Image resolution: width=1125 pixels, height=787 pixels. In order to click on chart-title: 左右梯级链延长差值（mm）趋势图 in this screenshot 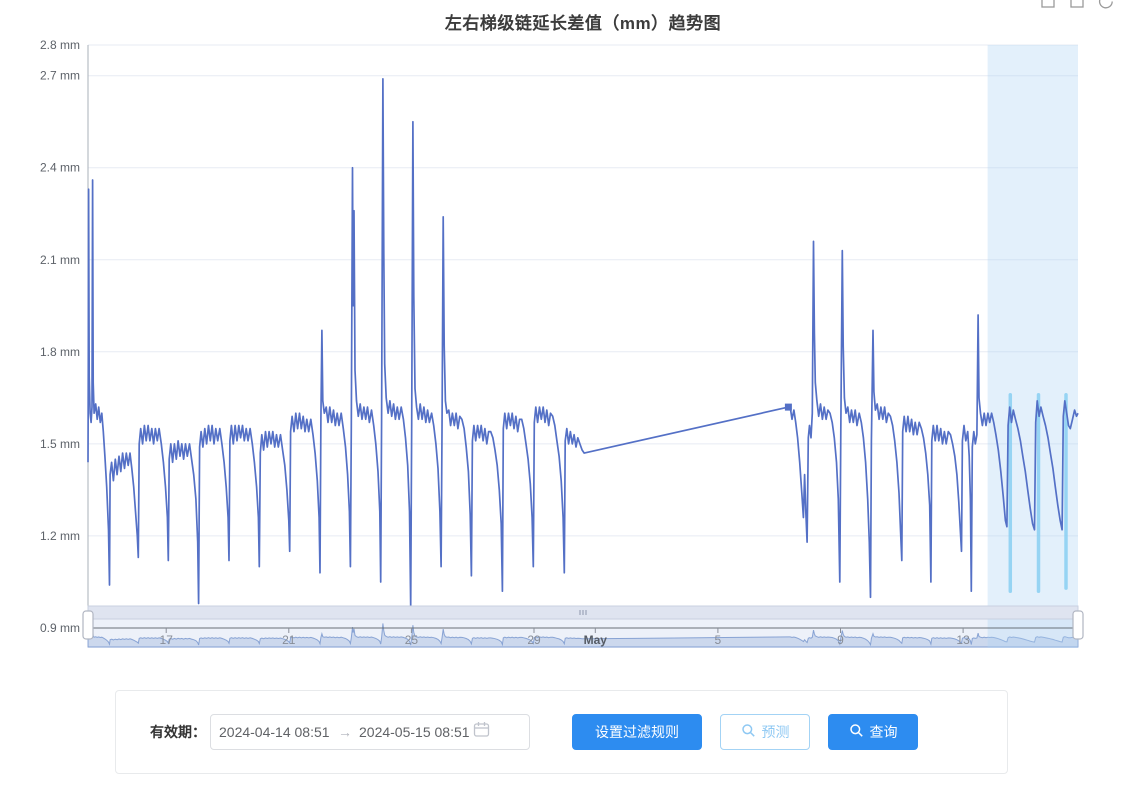, I will do `click(583, 23)`.